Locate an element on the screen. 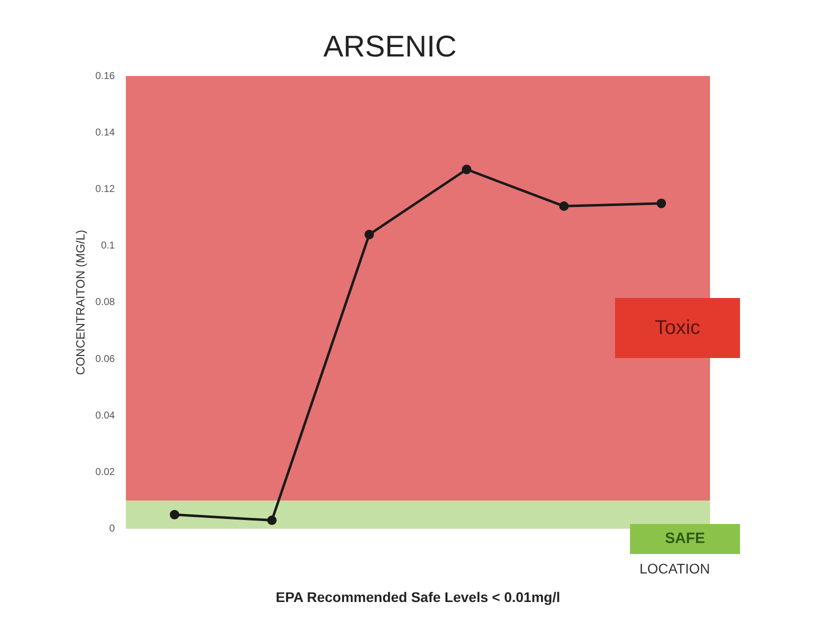 The height and width of the screenshot is (622, 820). y-axis-title: CONCENTRAITON (MG/L) is located at coordinates (81, 302).